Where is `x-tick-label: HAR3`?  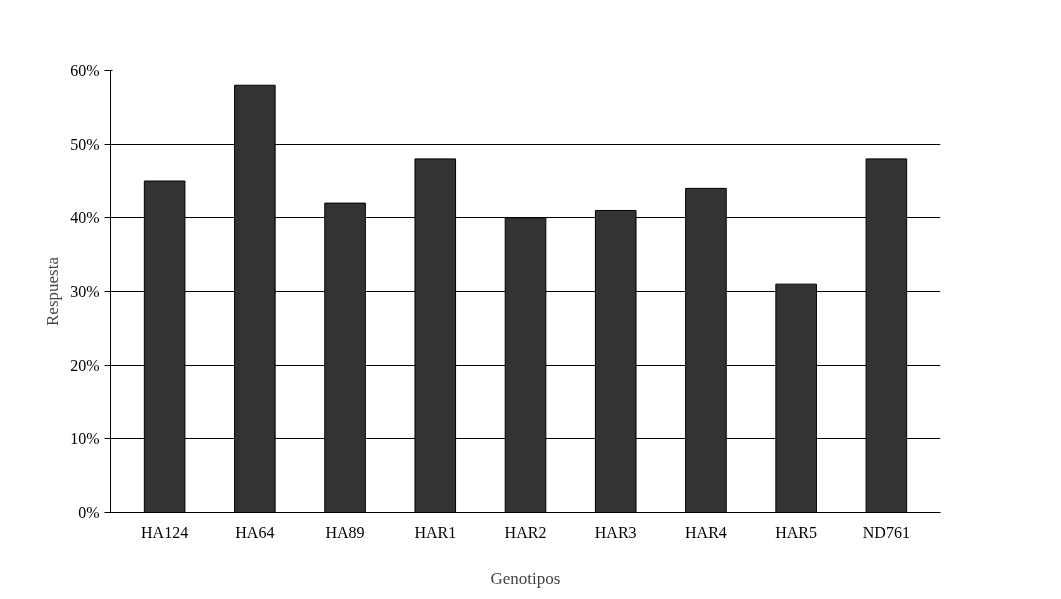 x-tick-label: HAR3 is located at coordinates (615, 532).